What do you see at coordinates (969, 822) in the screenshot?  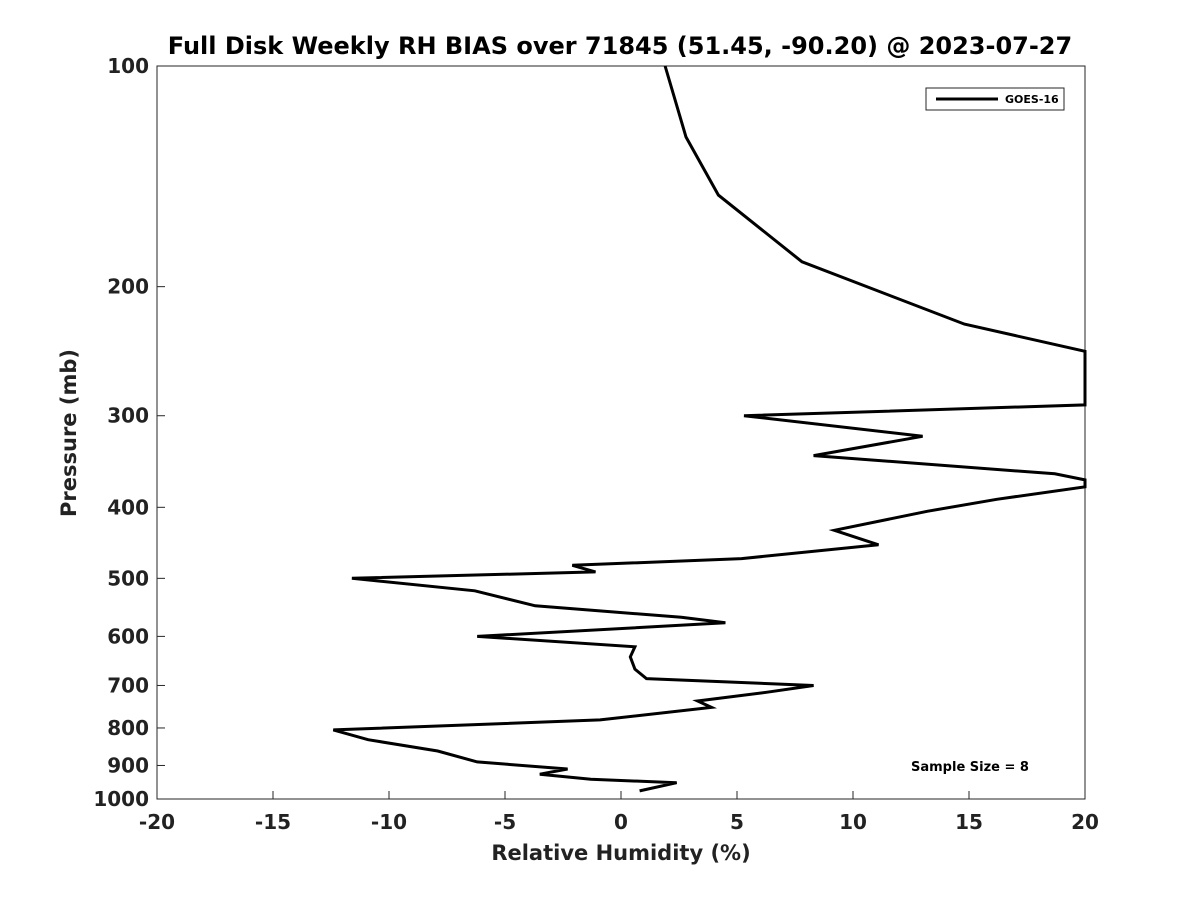 I see `x-tick-label: 15` at bounding box center [969, 822].